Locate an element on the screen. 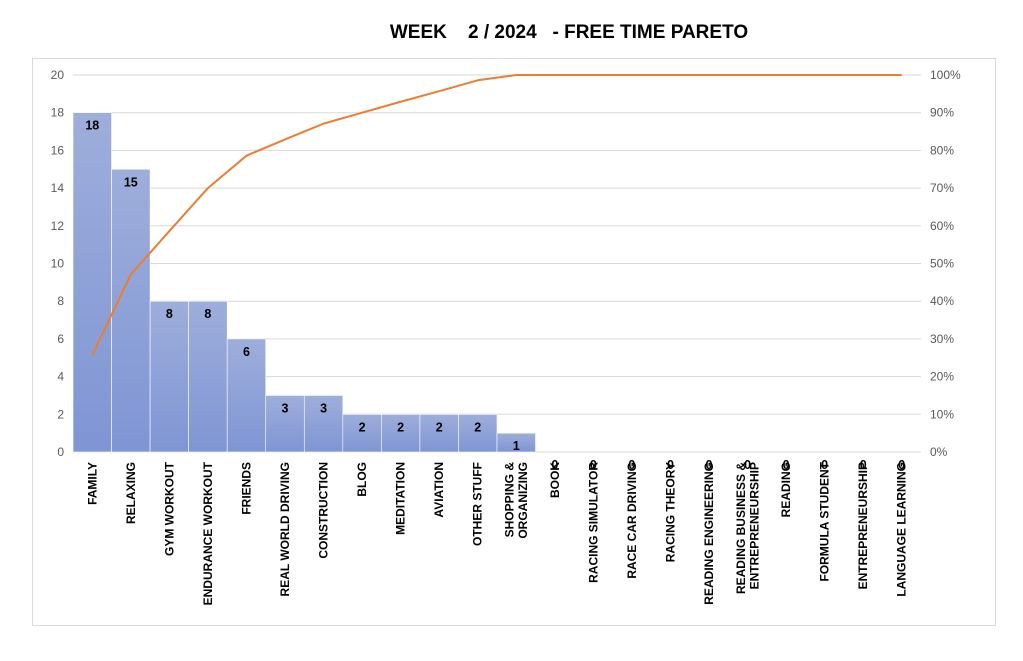 The width and height of the screenshot is (1023, 661). bar-value-label: 1 is located at coordinates (516, 446).